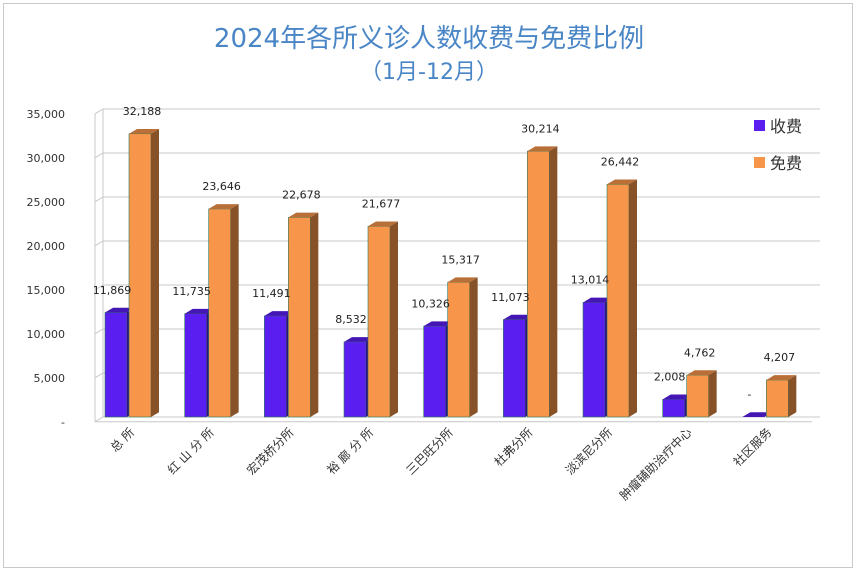  I want to click on data-label: 11,491, so click(271, 293).